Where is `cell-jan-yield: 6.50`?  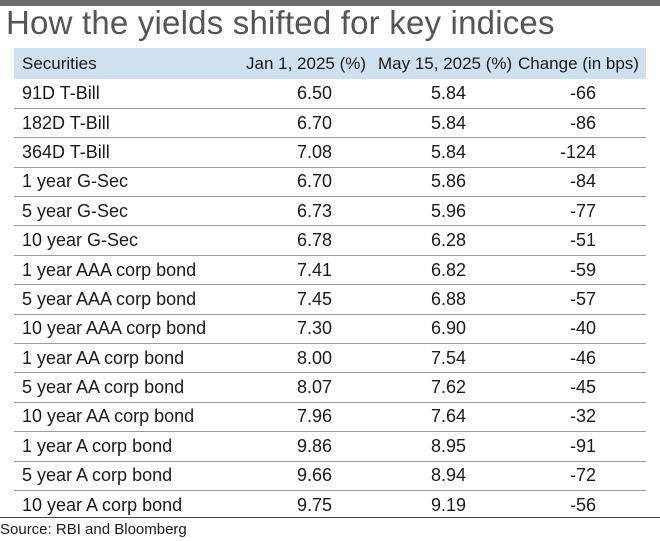 cell-jan-yield: 6.50 is located at coordinates (314, 92).